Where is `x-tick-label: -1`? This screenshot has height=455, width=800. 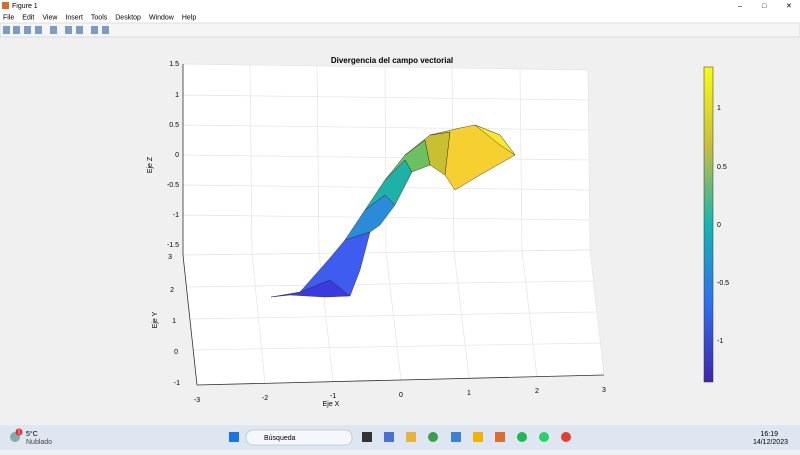
x-tick-label: -1 is located at coordinates (333, 396).